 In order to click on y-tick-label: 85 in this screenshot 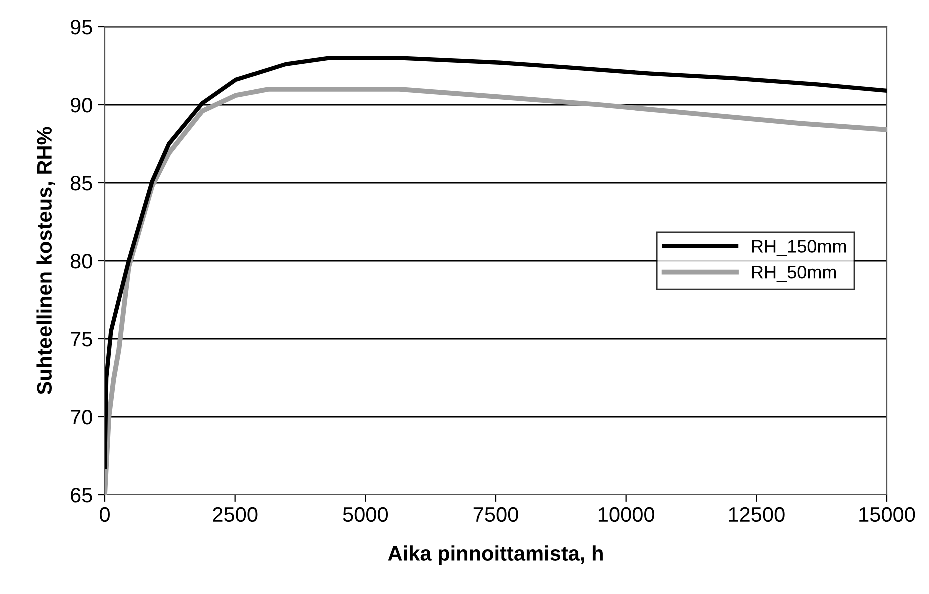, I will do `click(81, 183)`.